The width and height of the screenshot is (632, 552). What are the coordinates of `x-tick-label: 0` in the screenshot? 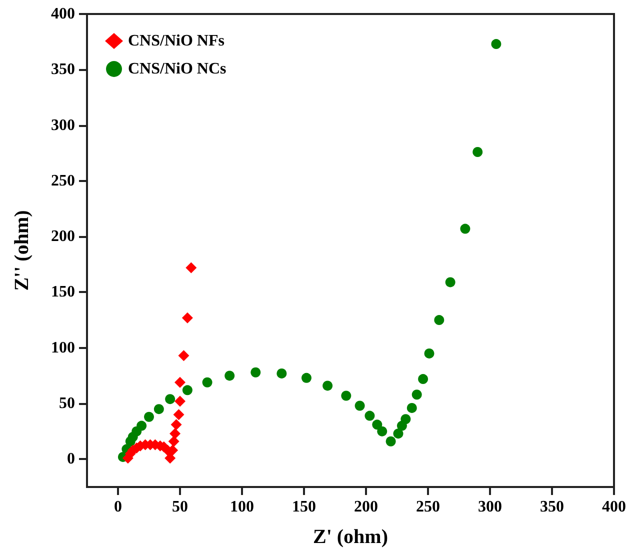 It's located at (118, 507).